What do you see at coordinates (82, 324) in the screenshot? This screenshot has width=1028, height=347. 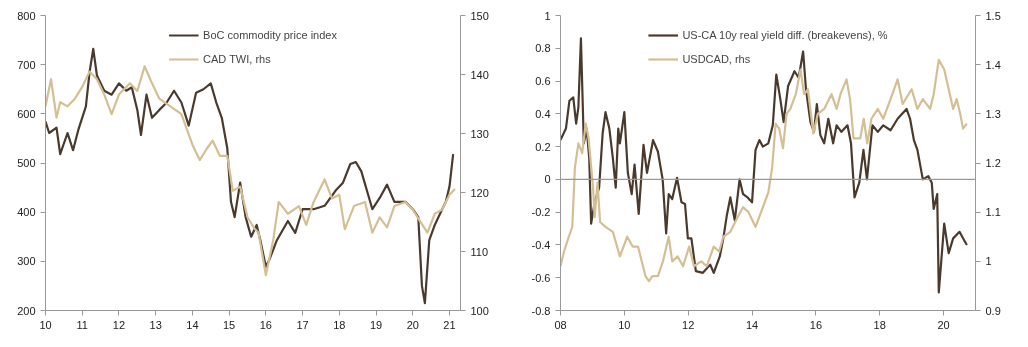 I see `x-tick-label: 11` at bounding box center [82, 324].